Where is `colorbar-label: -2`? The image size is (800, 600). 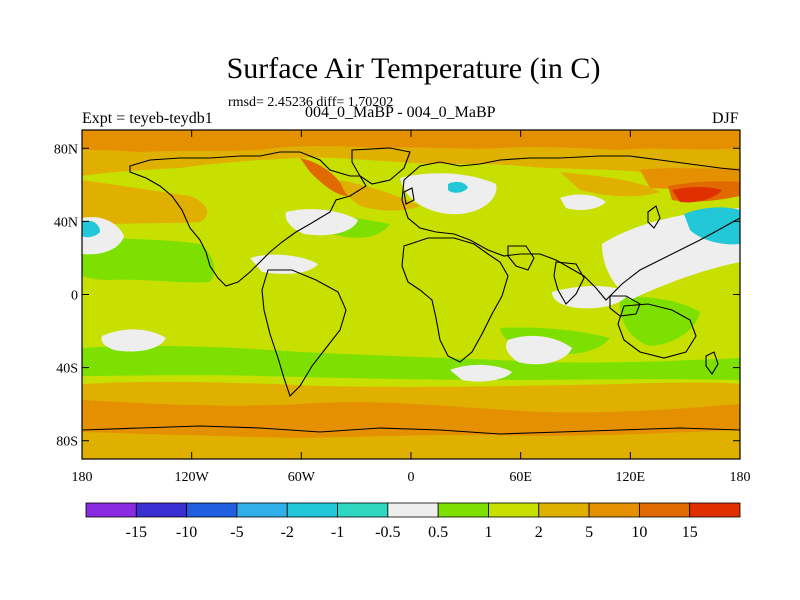
colorbar-label: -2 is located at coordinates (287, 532).